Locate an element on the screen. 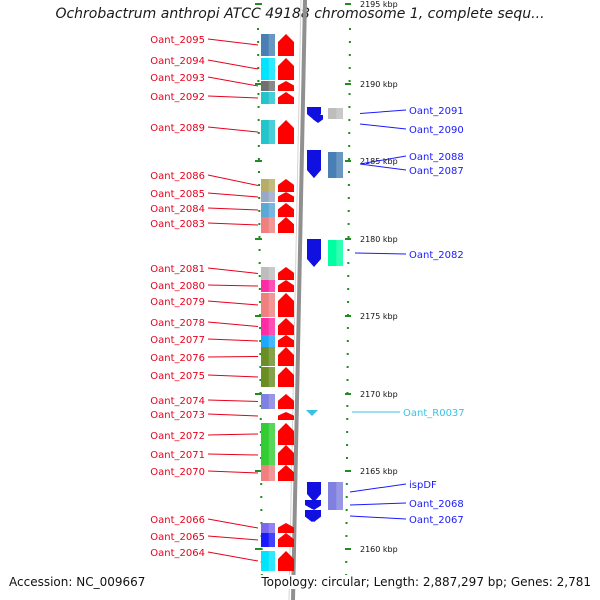  oant-2078-cog-box is located at coordinates (268, 326).